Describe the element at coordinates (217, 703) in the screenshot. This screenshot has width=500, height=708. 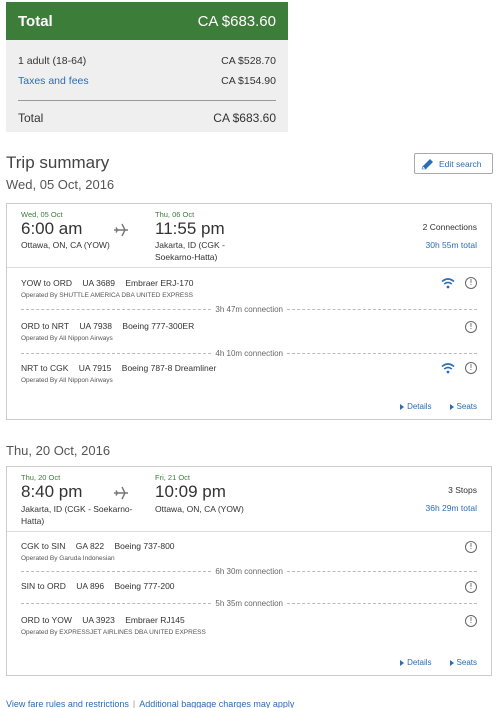
I see `baggage-charges-link: Additional baggage charges may apply` at that location.